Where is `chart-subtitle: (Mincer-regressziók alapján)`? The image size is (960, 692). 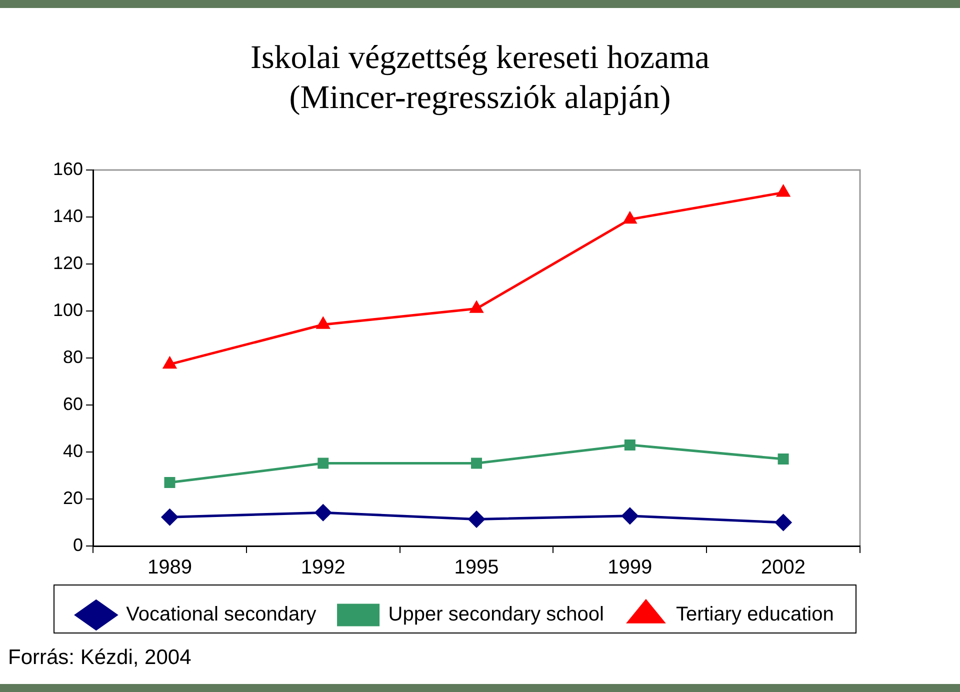 chart-subtitle: (Mincer-regressziók alapján) is located at coordinates (480, 98).